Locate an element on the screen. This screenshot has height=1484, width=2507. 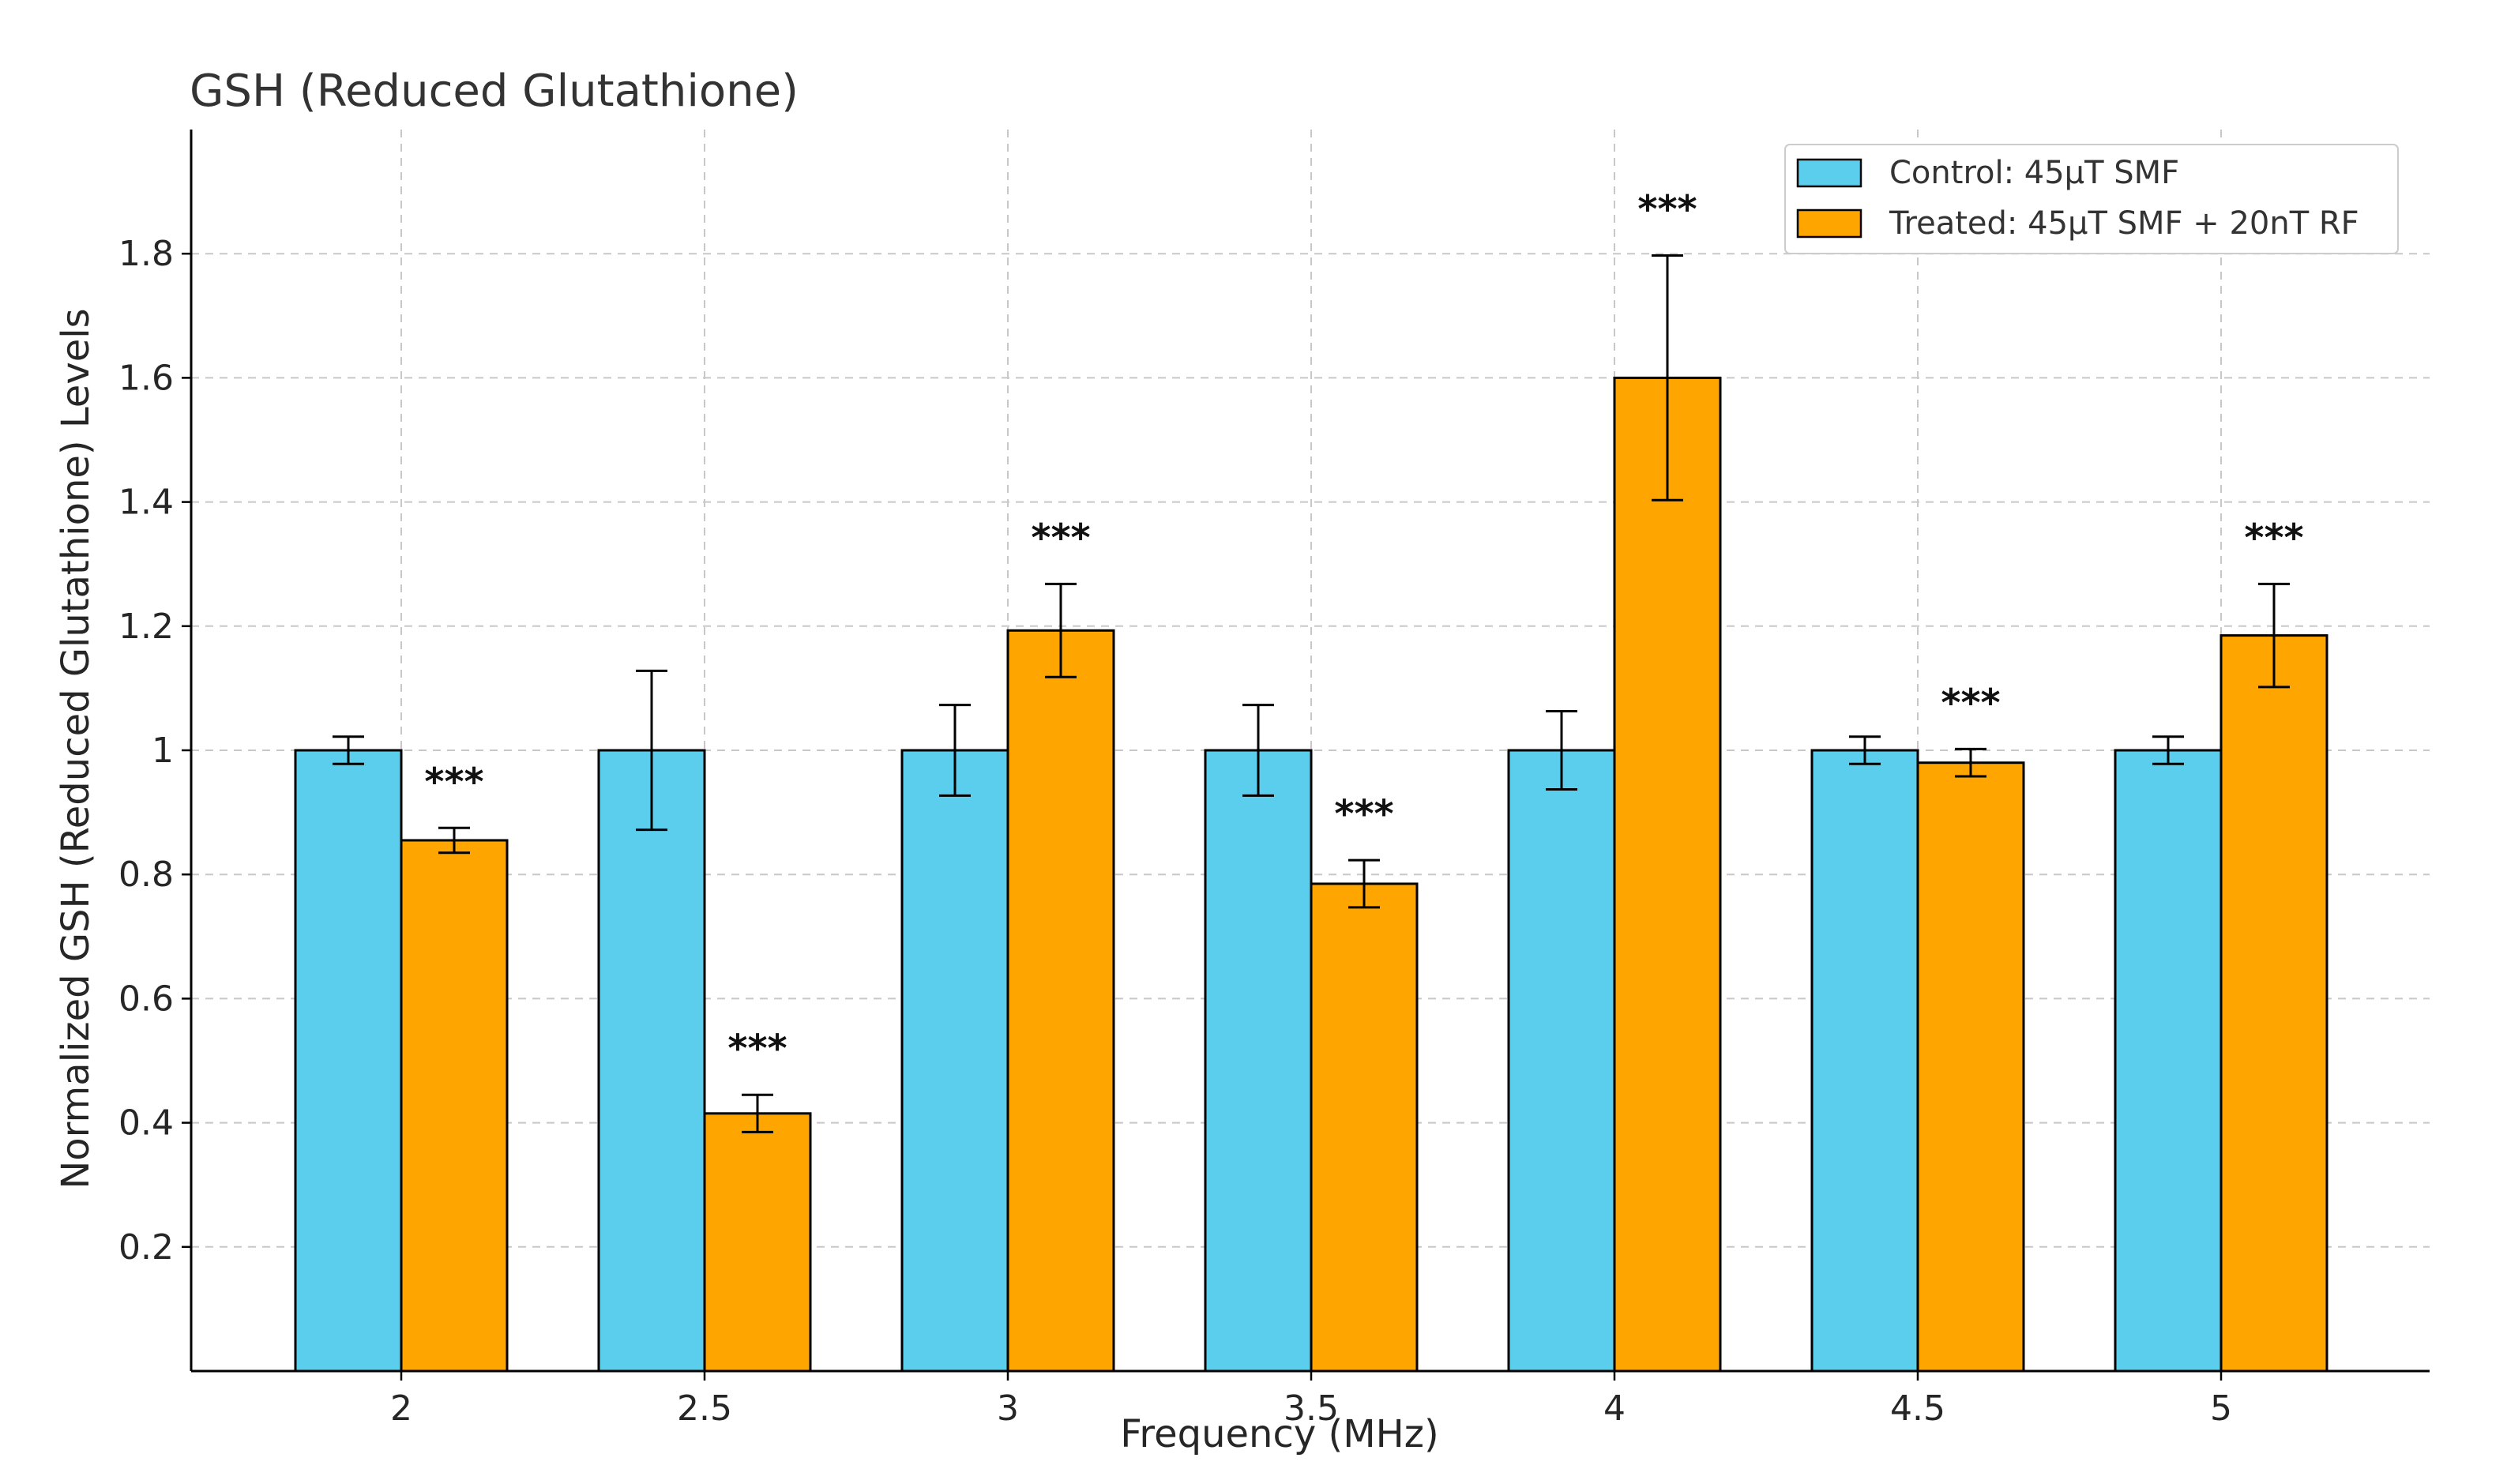
x-tick-label: 2 is located at coordinates (401, 1408).